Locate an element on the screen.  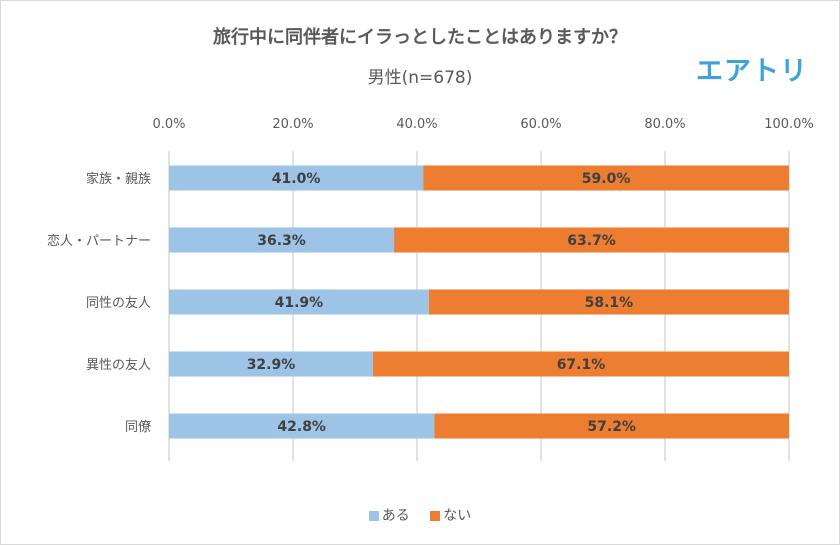
x-tick-label: 60.0% is located at coordinates (540, 124).